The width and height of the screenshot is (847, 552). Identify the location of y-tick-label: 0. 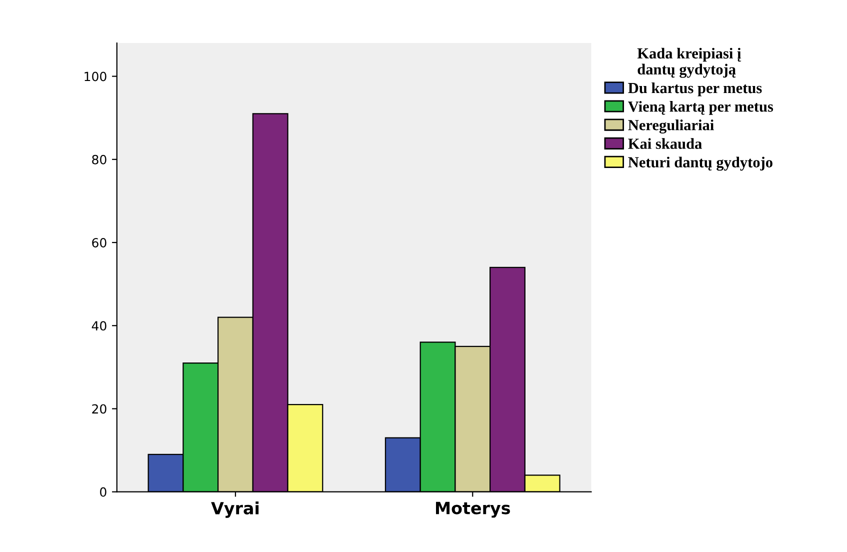
(103, 492).